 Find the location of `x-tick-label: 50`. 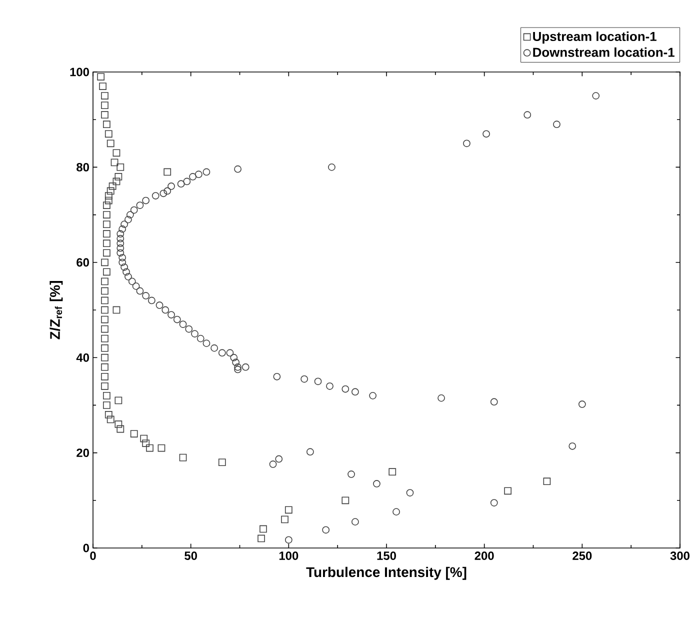

x-tick-label: 50 is located at coordinates (190, 556).